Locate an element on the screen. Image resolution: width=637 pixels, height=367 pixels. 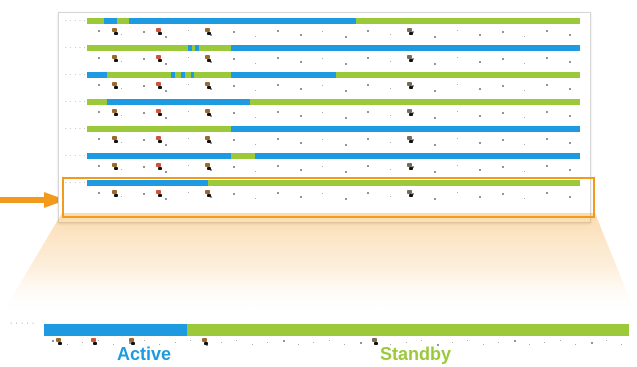
zoomed-bar-segment-active is located at coordinates (116, 330).